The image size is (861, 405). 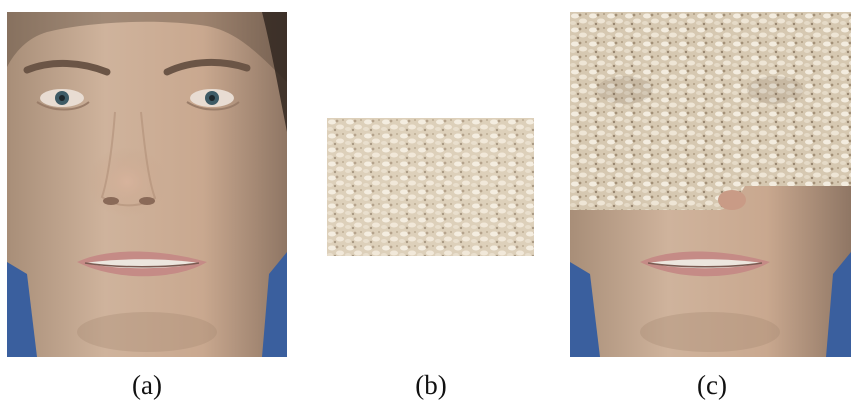 I want to click on caption-a: (a), so click(x=147, y=385).